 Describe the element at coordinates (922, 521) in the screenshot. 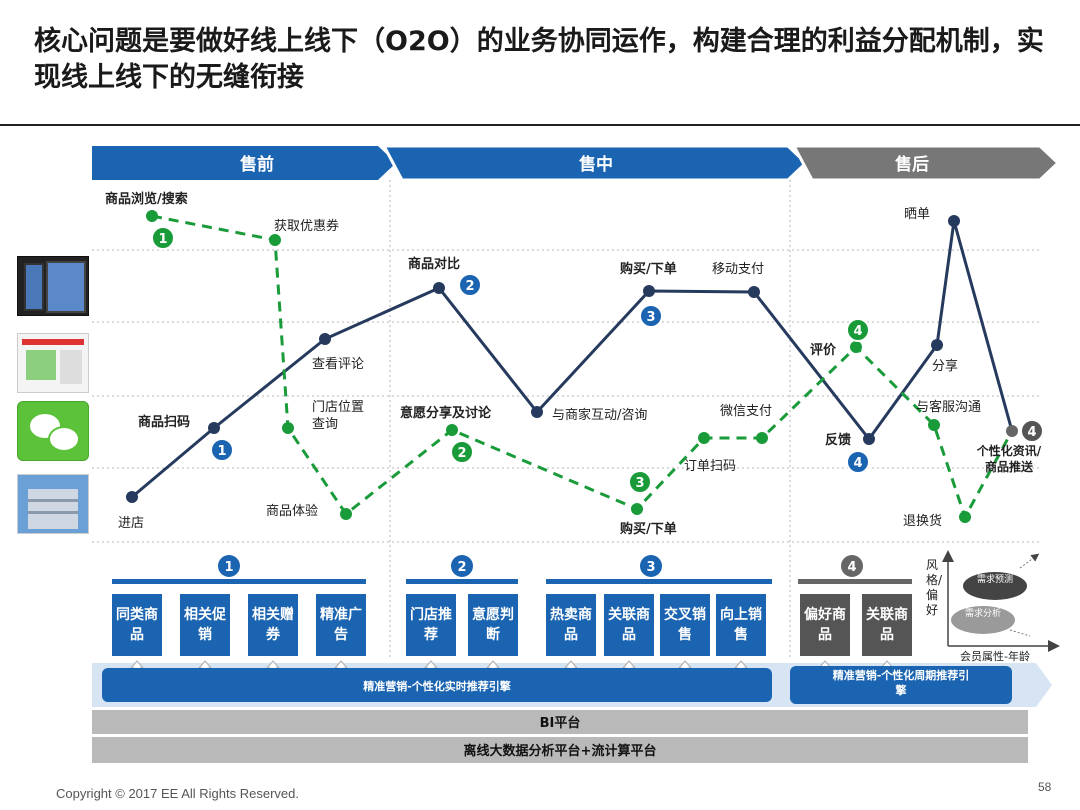

I see `label-return: 退换货` at that location.